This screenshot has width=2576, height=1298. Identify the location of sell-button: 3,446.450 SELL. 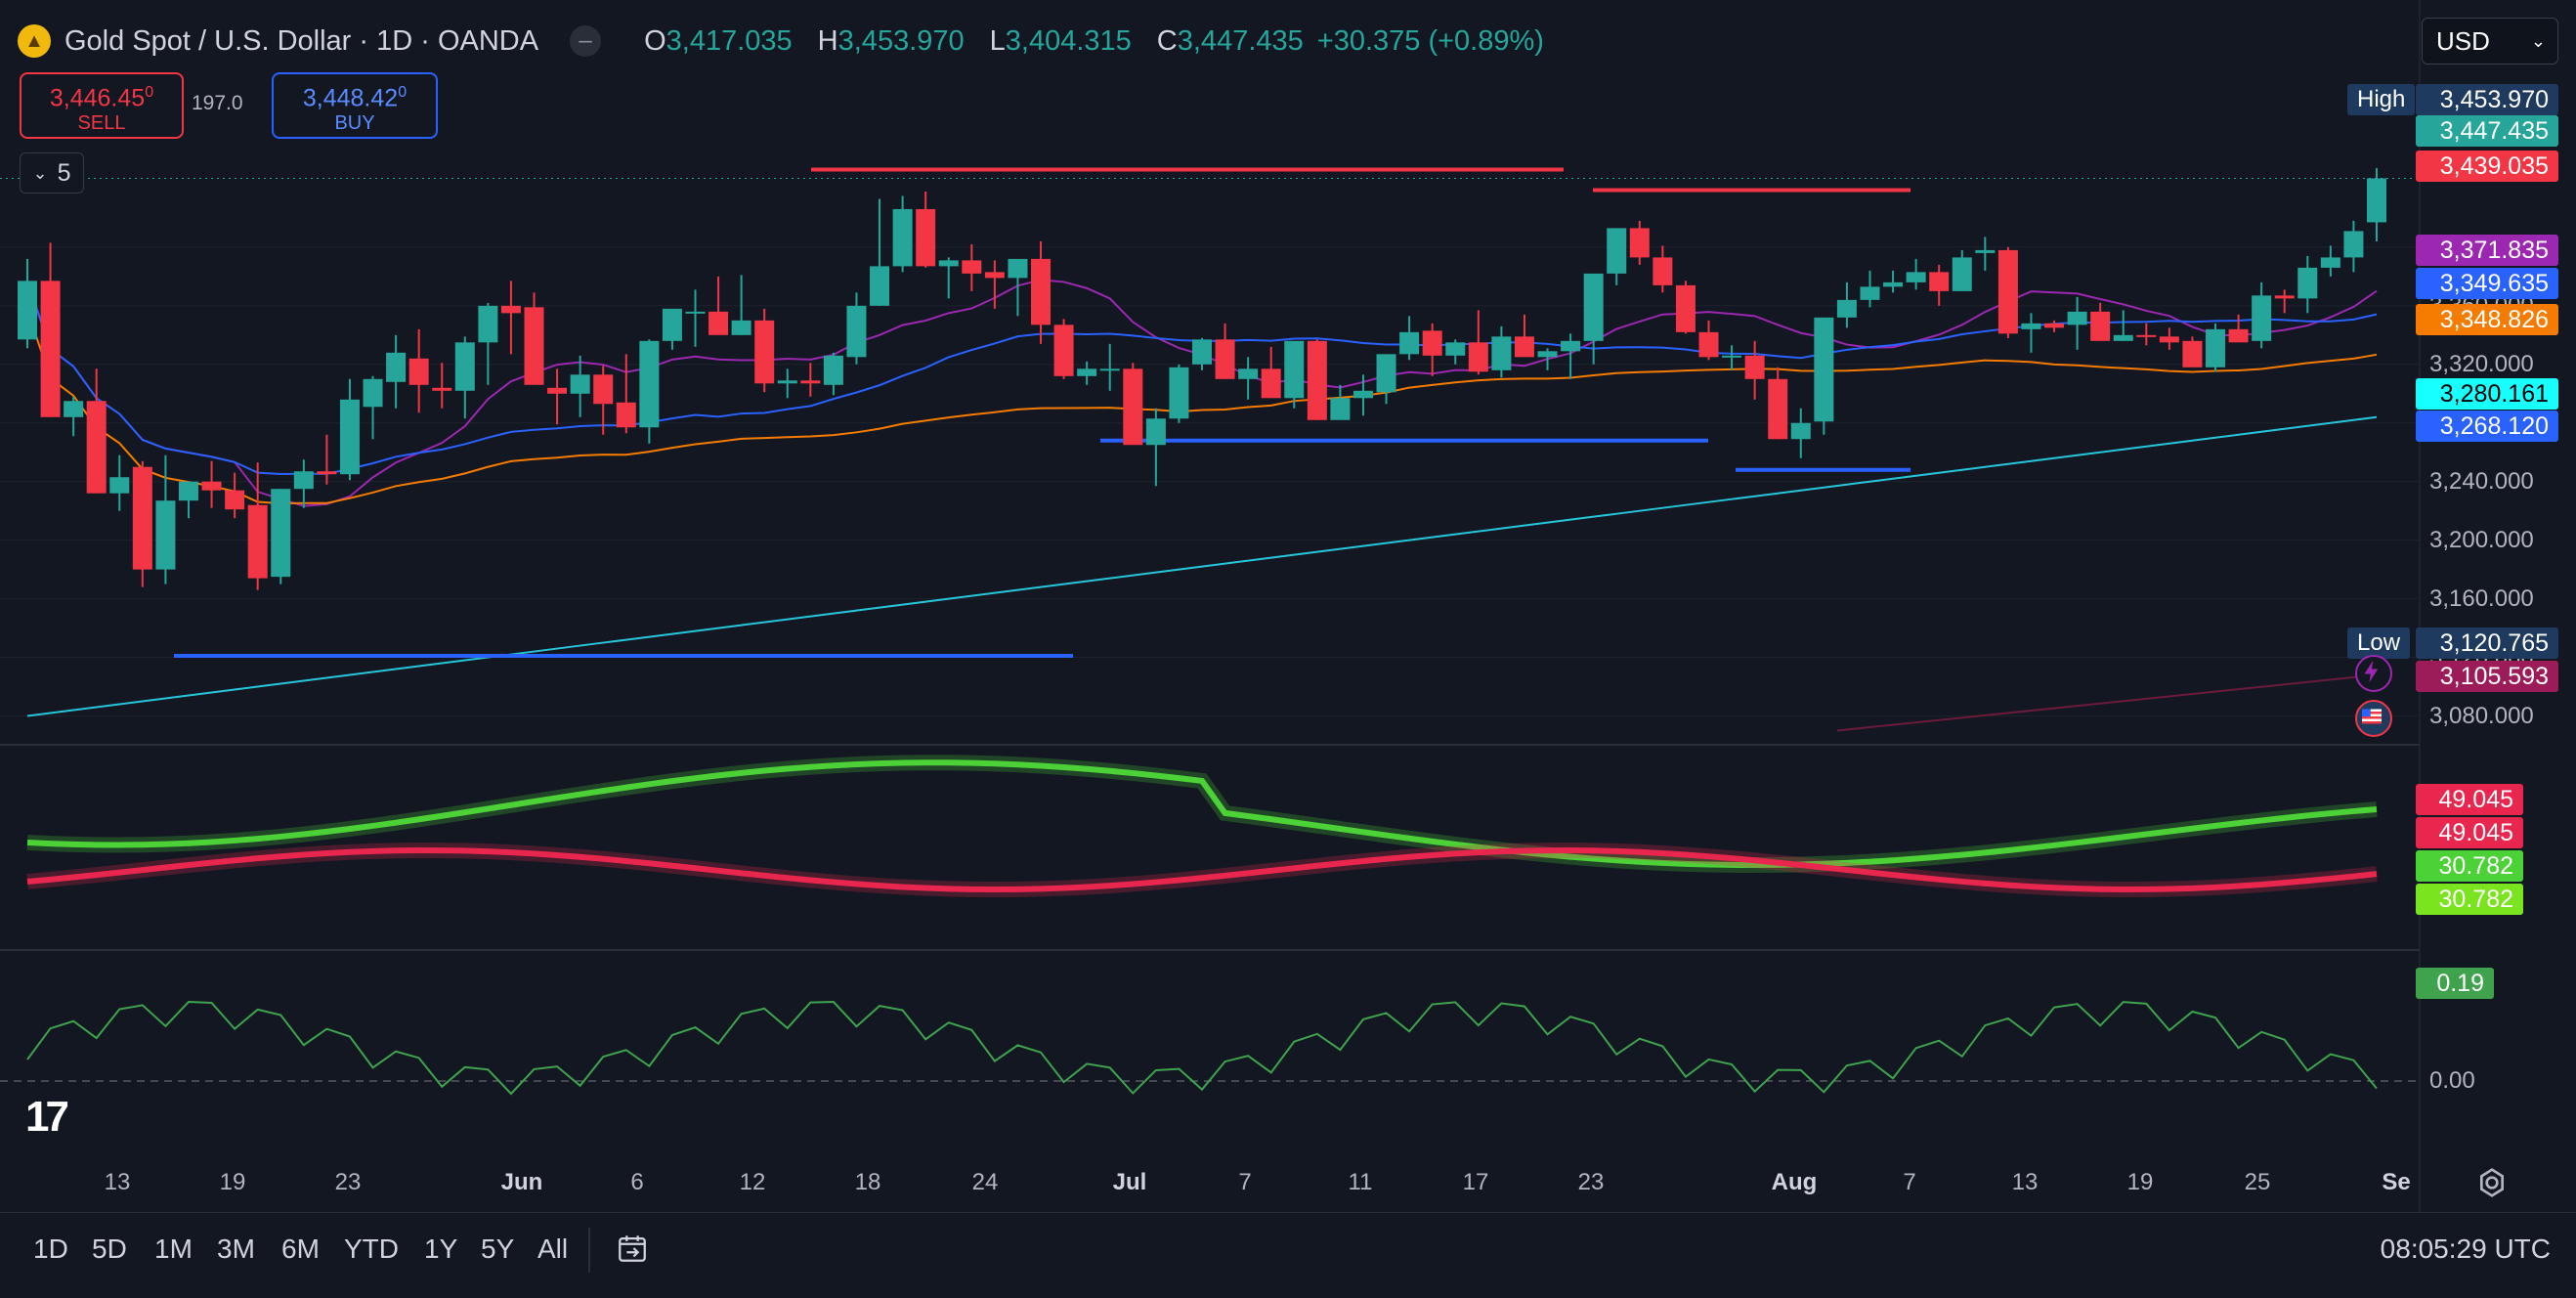
(102, 106).